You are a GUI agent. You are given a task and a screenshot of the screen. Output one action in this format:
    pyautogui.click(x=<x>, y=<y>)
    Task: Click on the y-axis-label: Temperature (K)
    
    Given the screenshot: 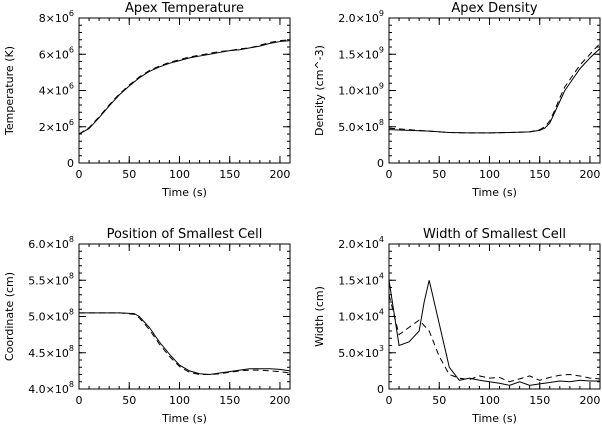 What is the action you would take?
    pyautogui.click(x=9, y=91)
    